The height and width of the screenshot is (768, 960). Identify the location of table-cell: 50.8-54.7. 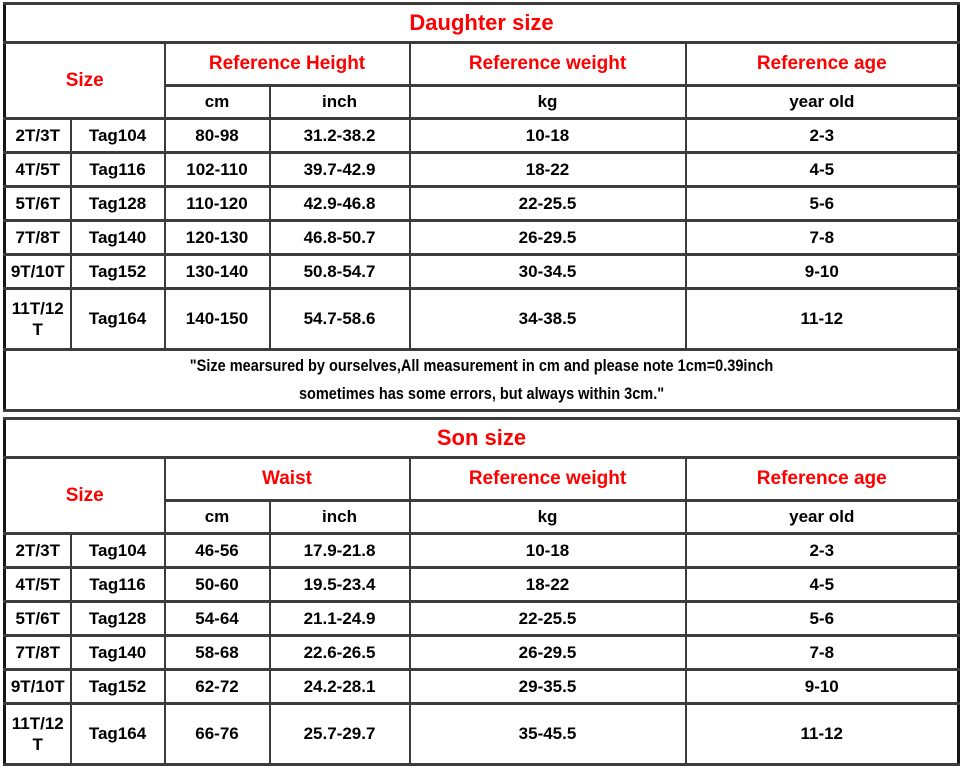
(339, 271).